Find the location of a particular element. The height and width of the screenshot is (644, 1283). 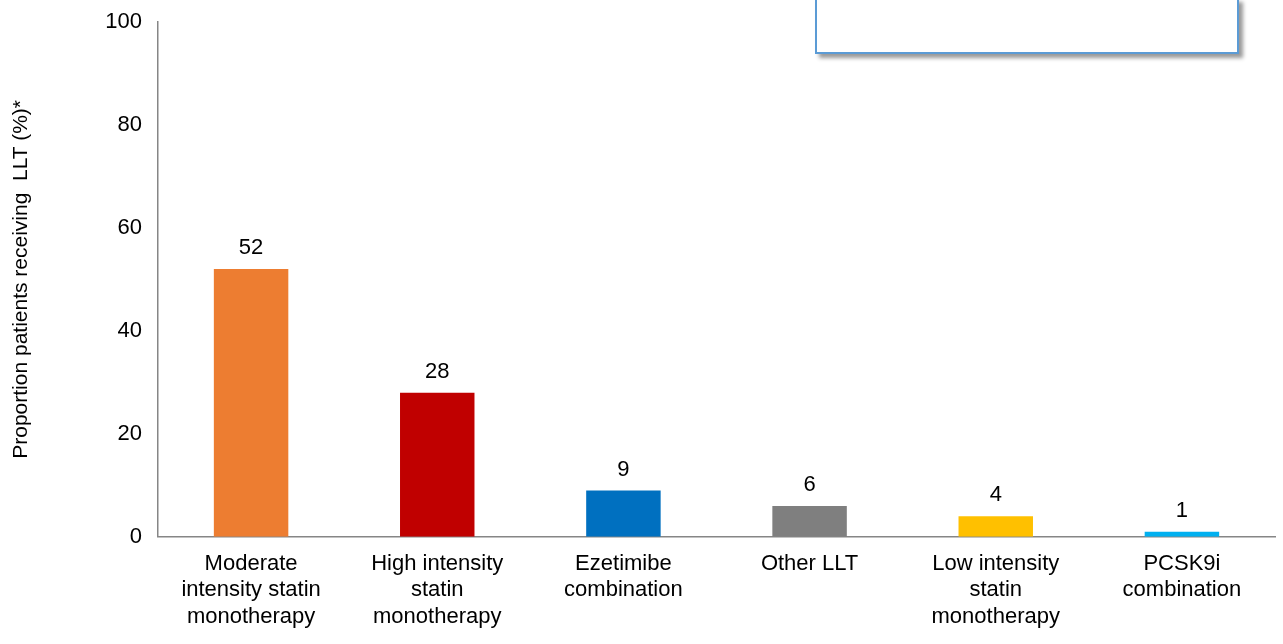

x-tick-label: High intensity statin monotherapy is located at coordinates (437, 589).